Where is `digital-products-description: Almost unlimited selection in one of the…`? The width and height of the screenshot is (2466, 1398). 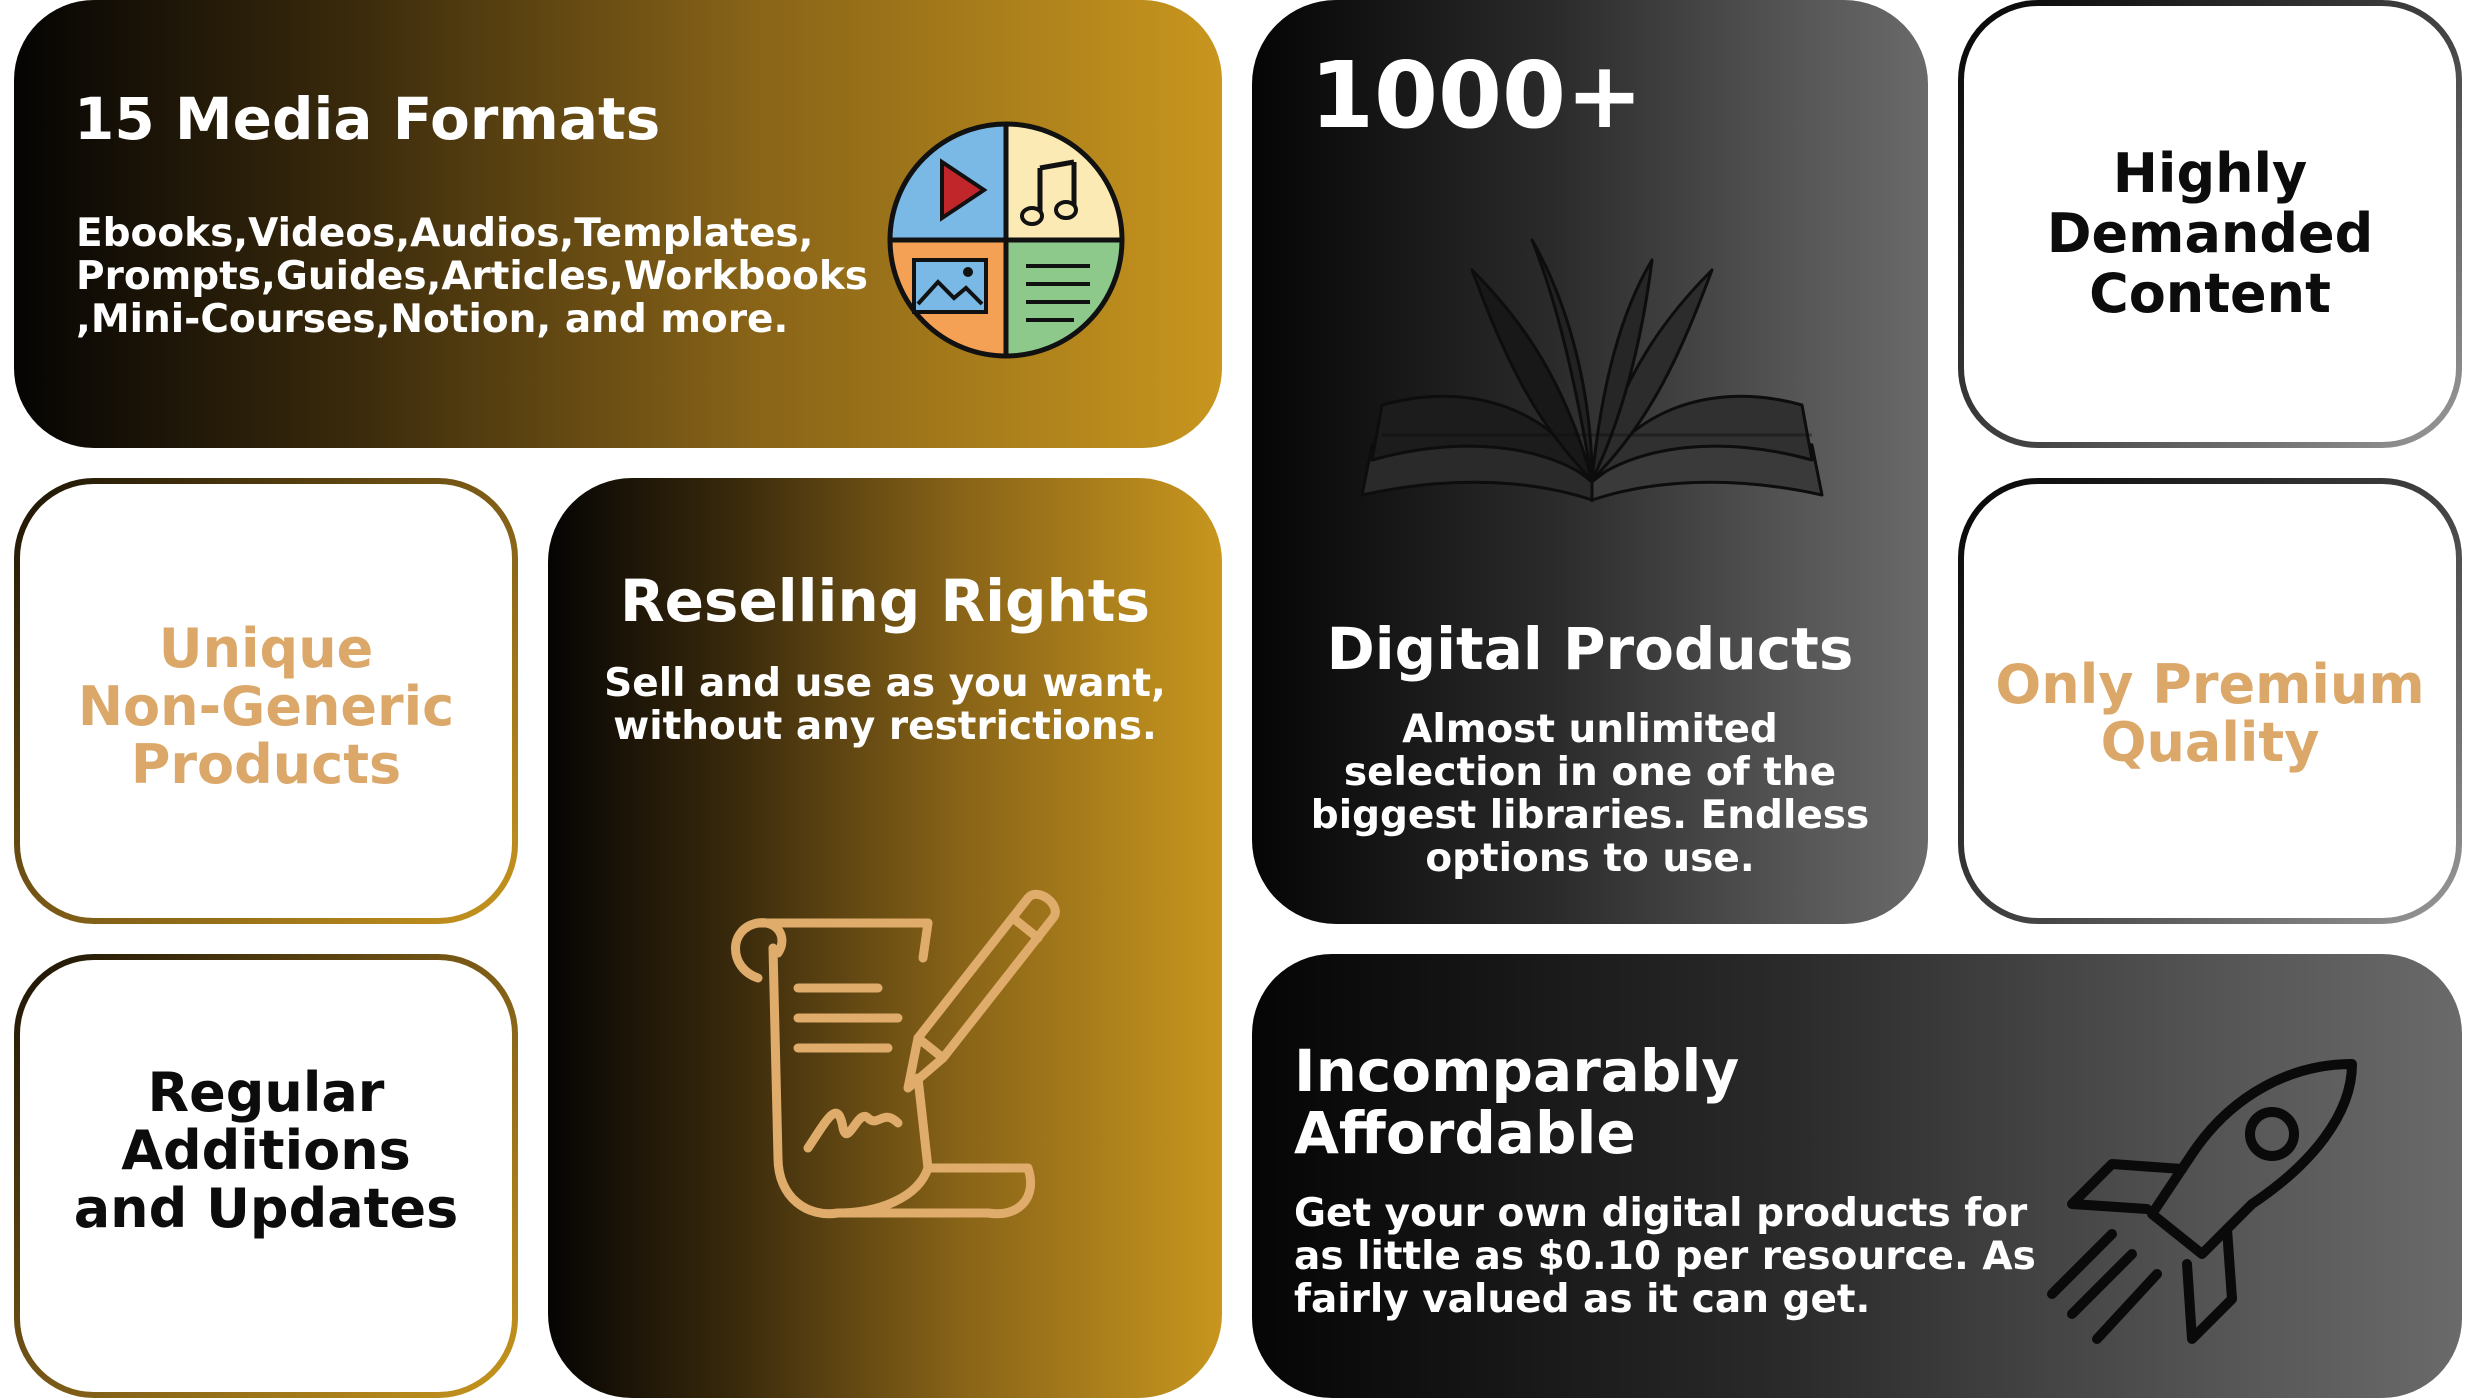 digital-products-description: Almost unlimited selection in one of the… is located at coordinates (1590, 794).